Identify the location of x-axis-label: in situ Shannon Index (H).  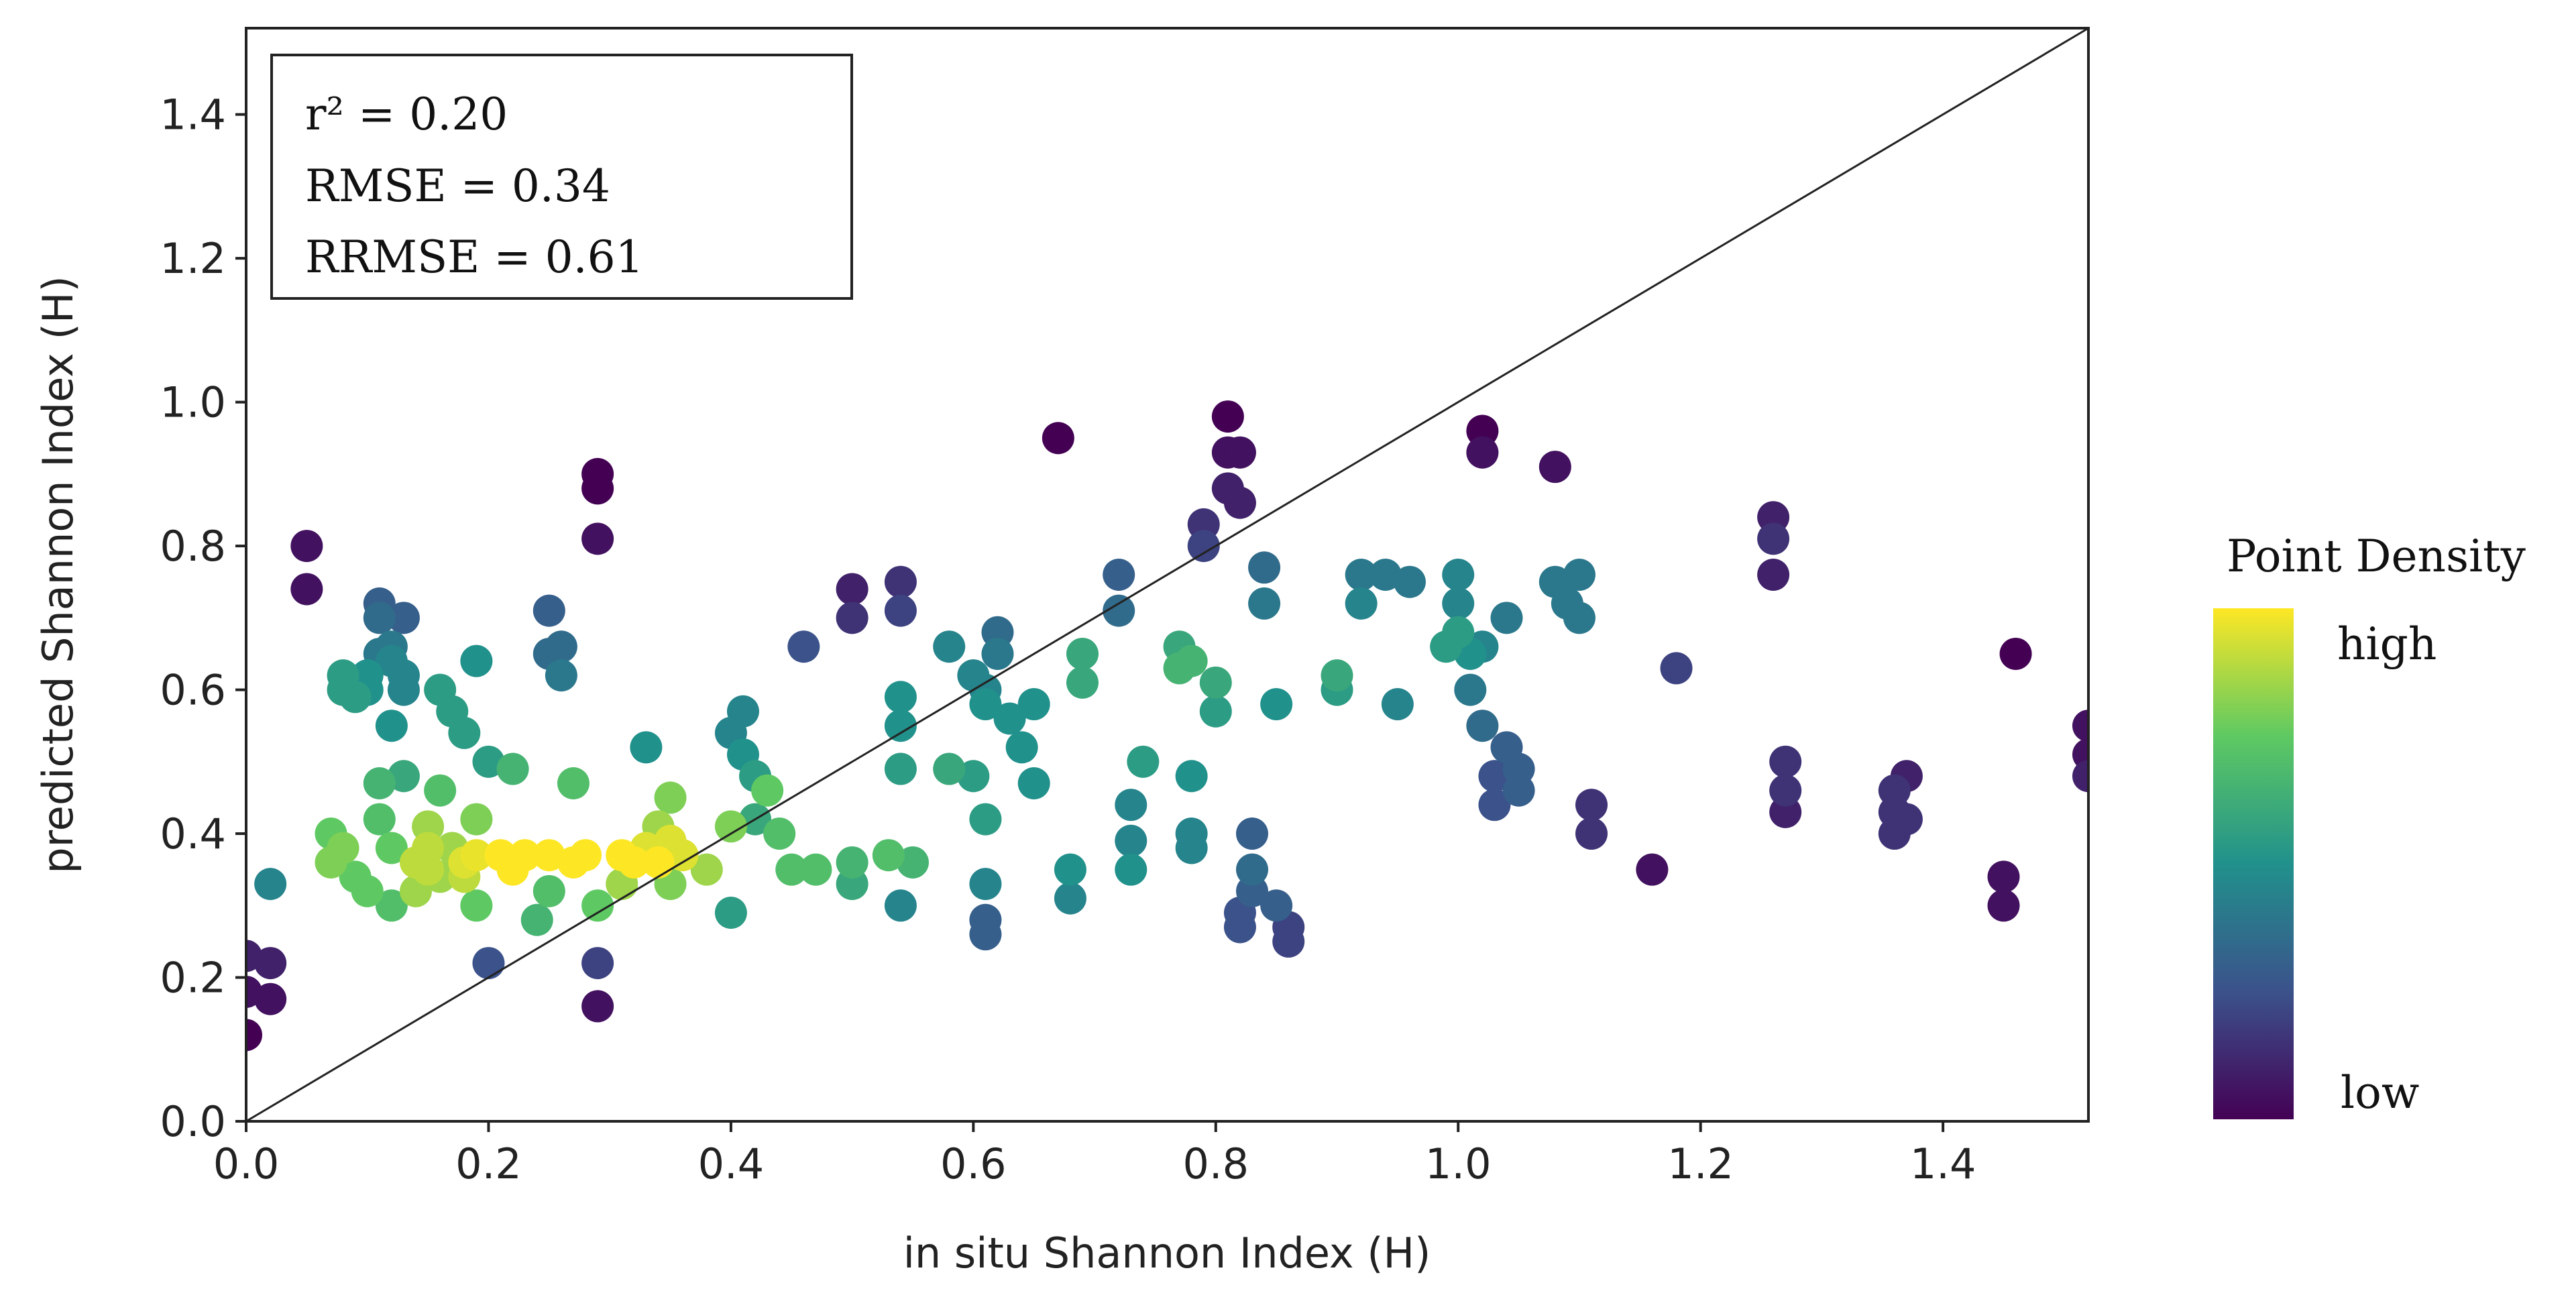
(1167, 1254).